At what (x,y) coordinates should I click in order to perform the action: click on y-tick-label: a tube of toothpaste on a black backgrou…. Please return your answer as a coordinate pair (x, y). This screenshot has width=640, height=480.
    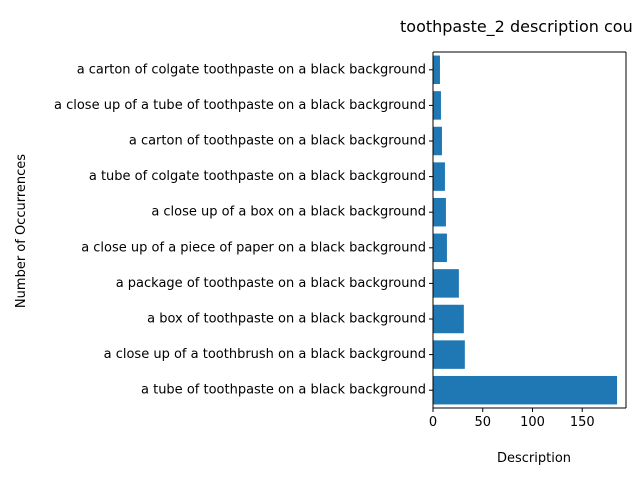
    Looking at the image, I should click on (283, 390).